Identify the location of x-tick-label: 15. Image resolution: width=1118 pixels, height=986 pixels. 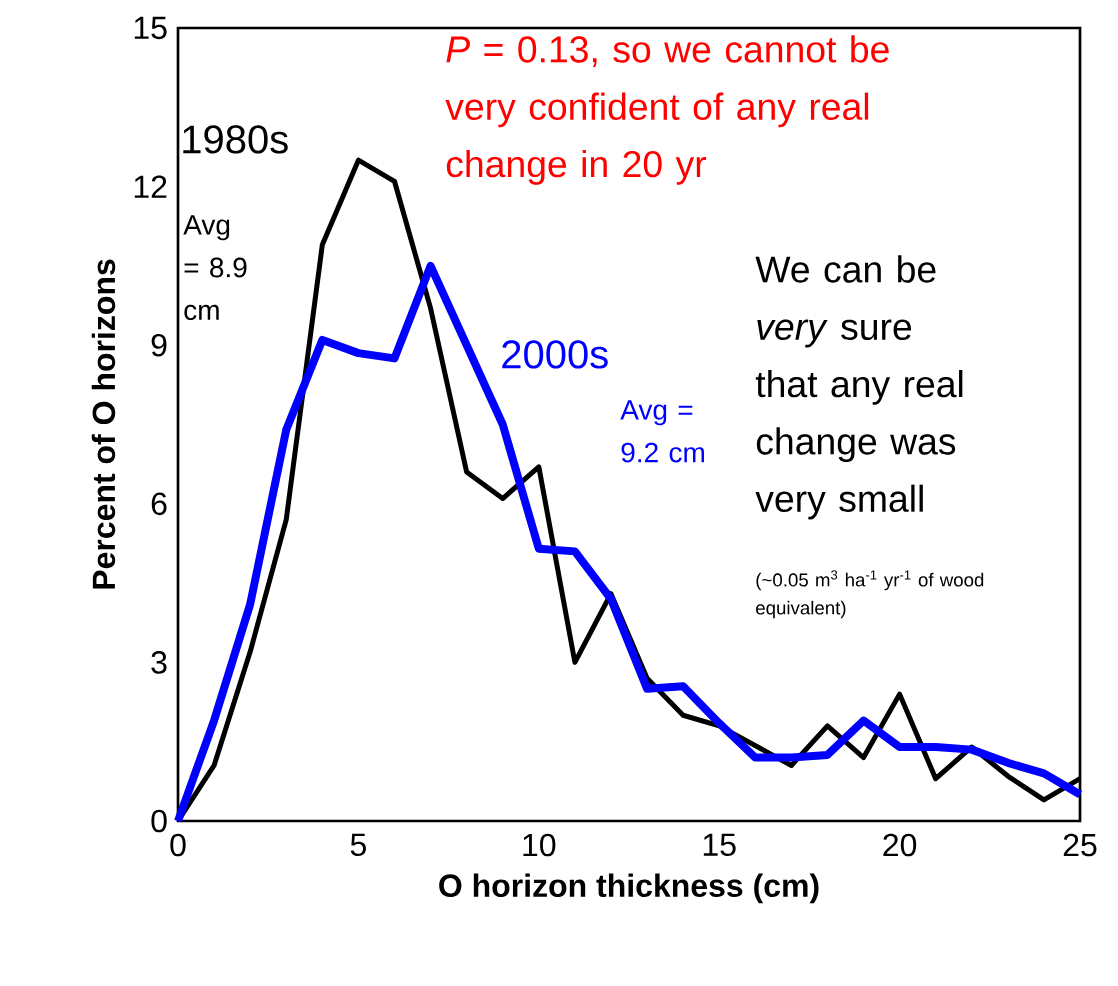
(719, 845).